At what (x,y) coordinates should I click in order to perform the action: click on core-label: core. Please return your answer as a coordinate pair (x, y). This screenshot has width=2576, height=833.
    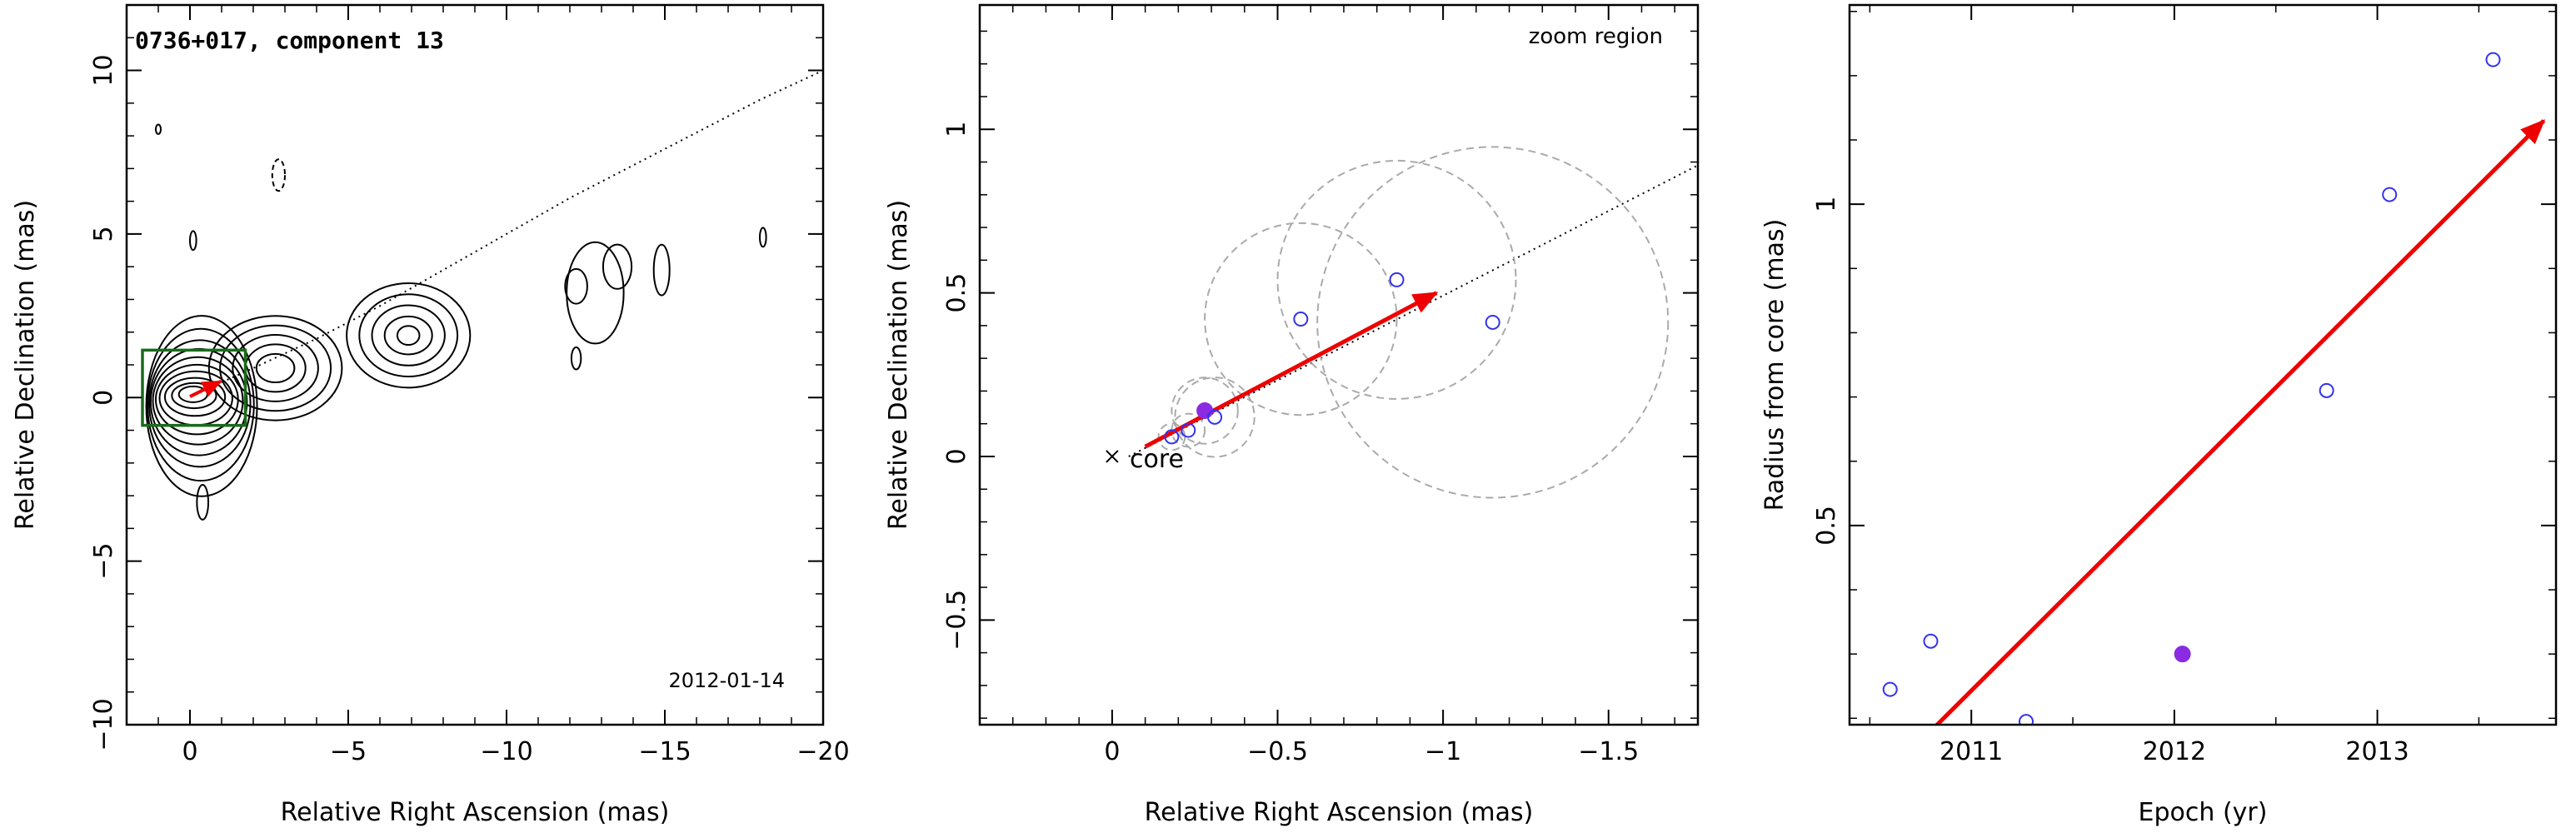
    Looking at the image, I should click on (1157, 459).